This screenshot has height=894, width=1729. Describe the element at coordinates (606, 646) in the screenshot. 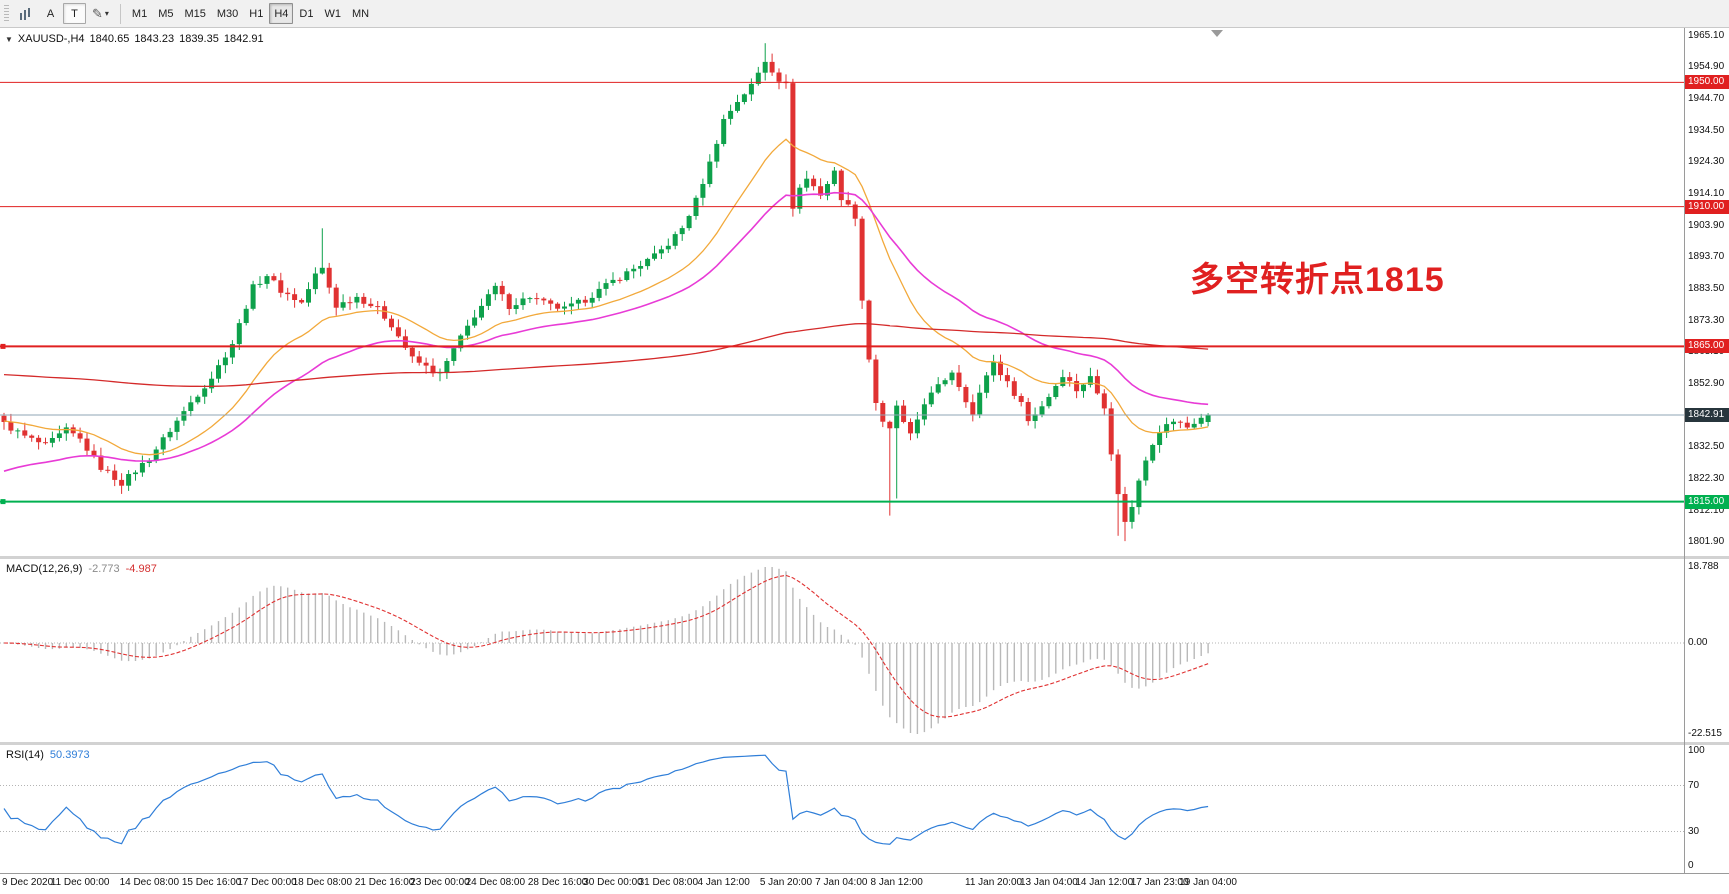

I see `macd-signal-line` at that location.